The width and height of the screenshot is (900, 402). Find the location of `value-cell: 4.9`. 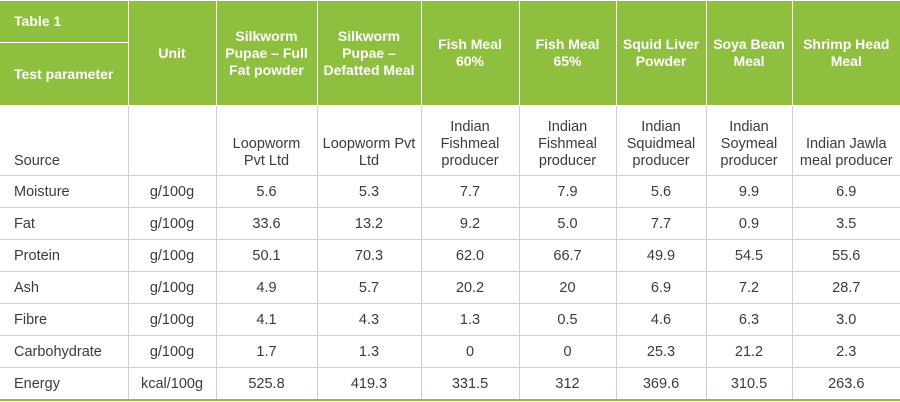

value-cell: 4.9 is located at coordinates (266, 287).